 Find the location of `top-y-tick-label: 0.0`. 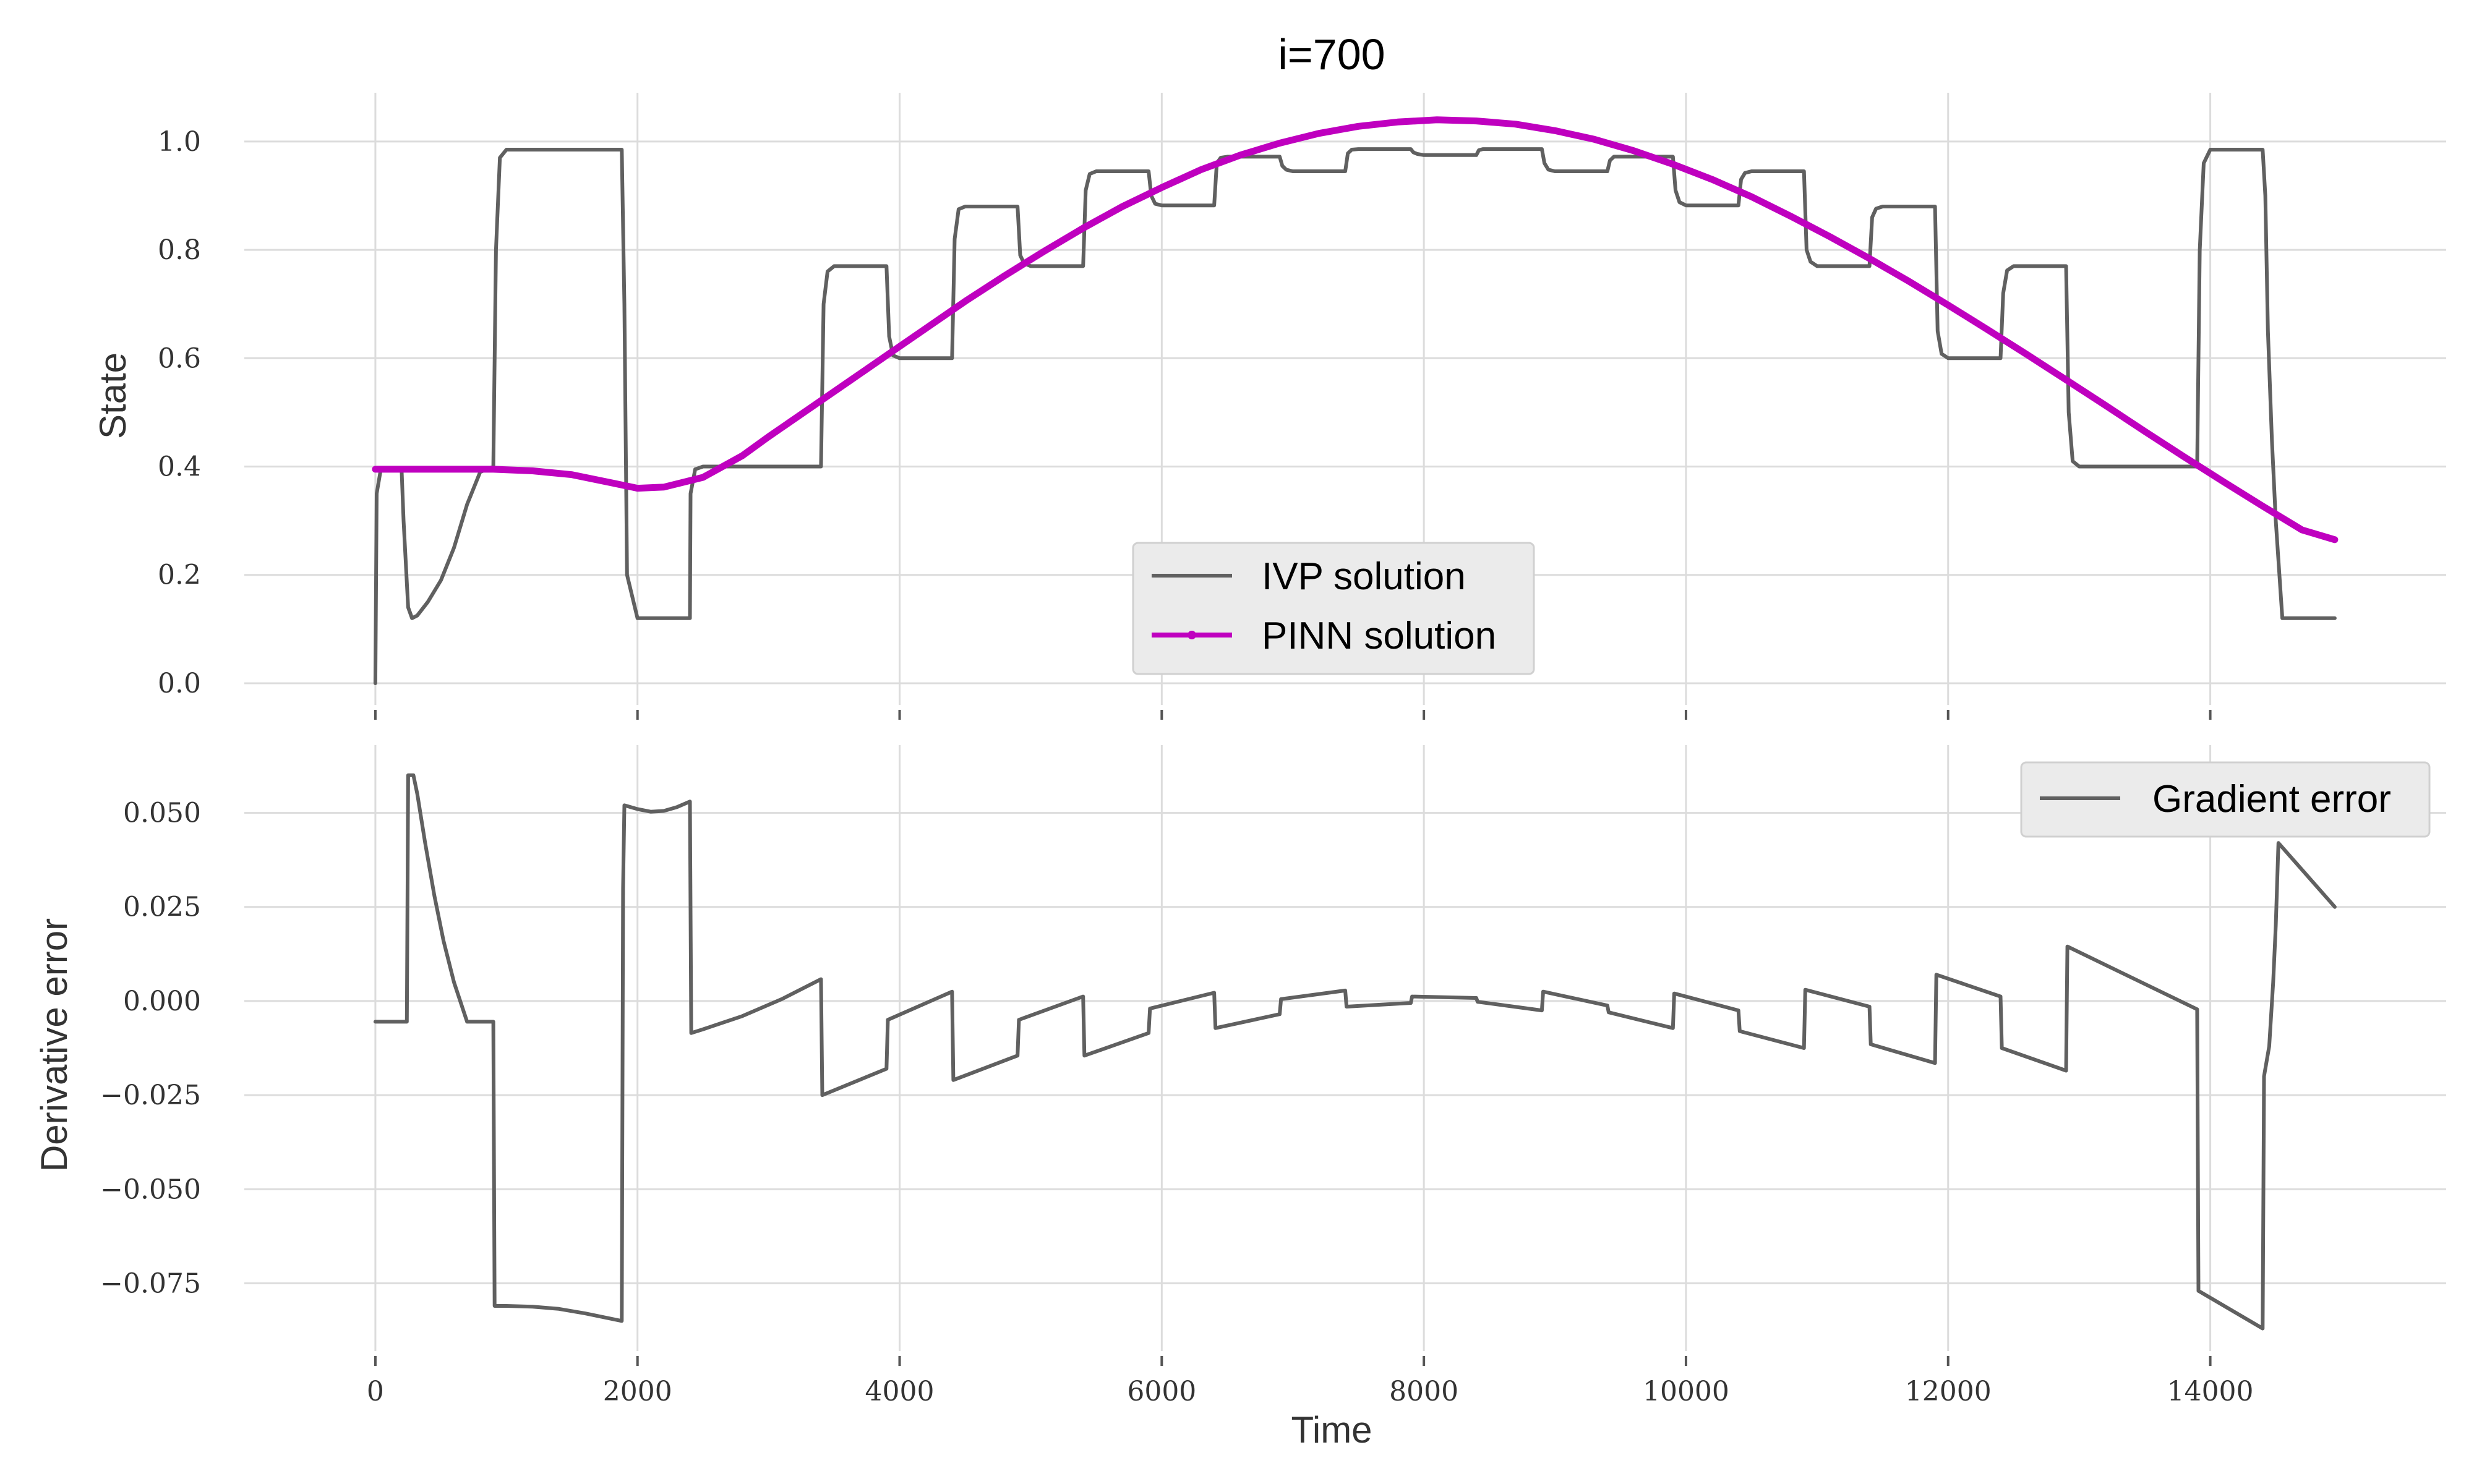

top-y-tick-label: 0.0 is located at coordinates (179, 683).